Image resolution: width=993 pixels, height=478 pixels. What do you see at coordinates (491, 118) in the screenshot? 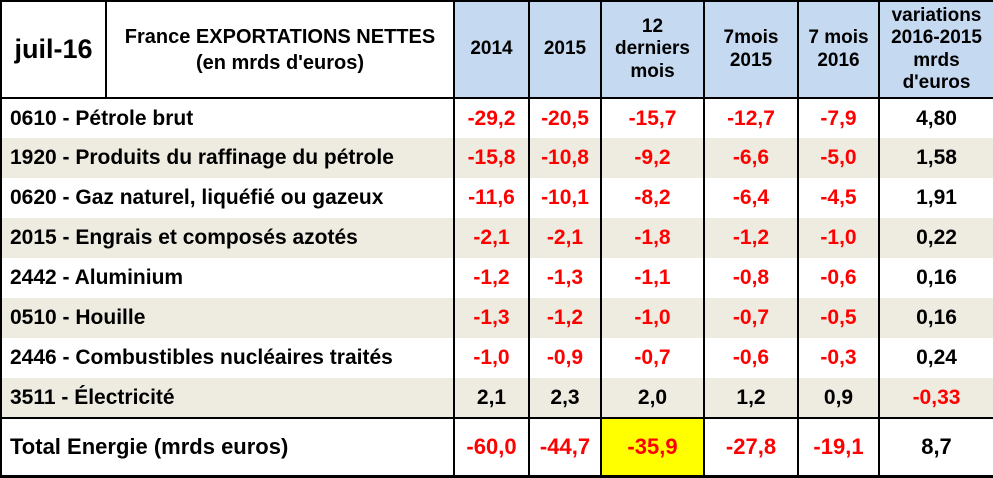
I see `value-cell: -29,2` at bounding box center [491, 118].